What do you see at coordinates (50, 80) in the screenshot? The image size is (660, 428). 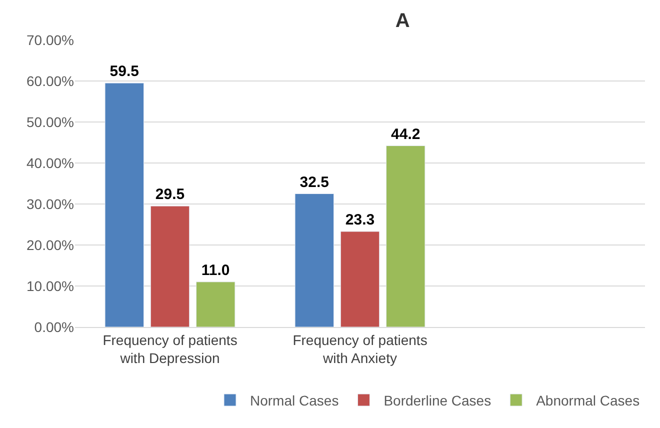 I see `y-tick-label: 60.00%` at bounding box center [50, 80].